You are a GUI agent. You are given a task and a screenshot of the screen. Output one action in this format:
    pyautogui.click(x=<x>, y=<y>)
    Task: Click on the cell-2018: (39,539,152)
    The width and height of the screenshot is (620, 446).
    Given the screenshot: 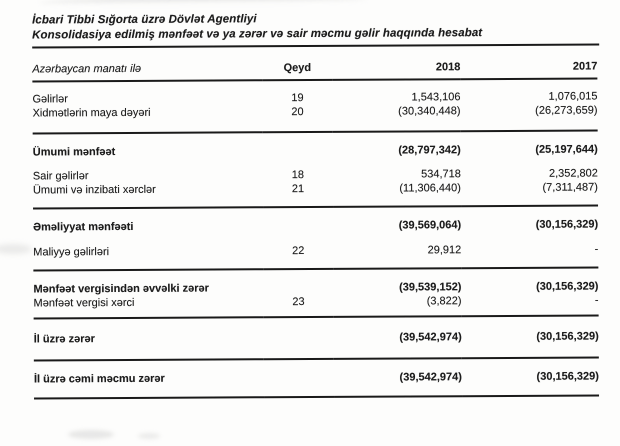 What is the action you would take?
    pyautogui.click(x=430, y=287)
    